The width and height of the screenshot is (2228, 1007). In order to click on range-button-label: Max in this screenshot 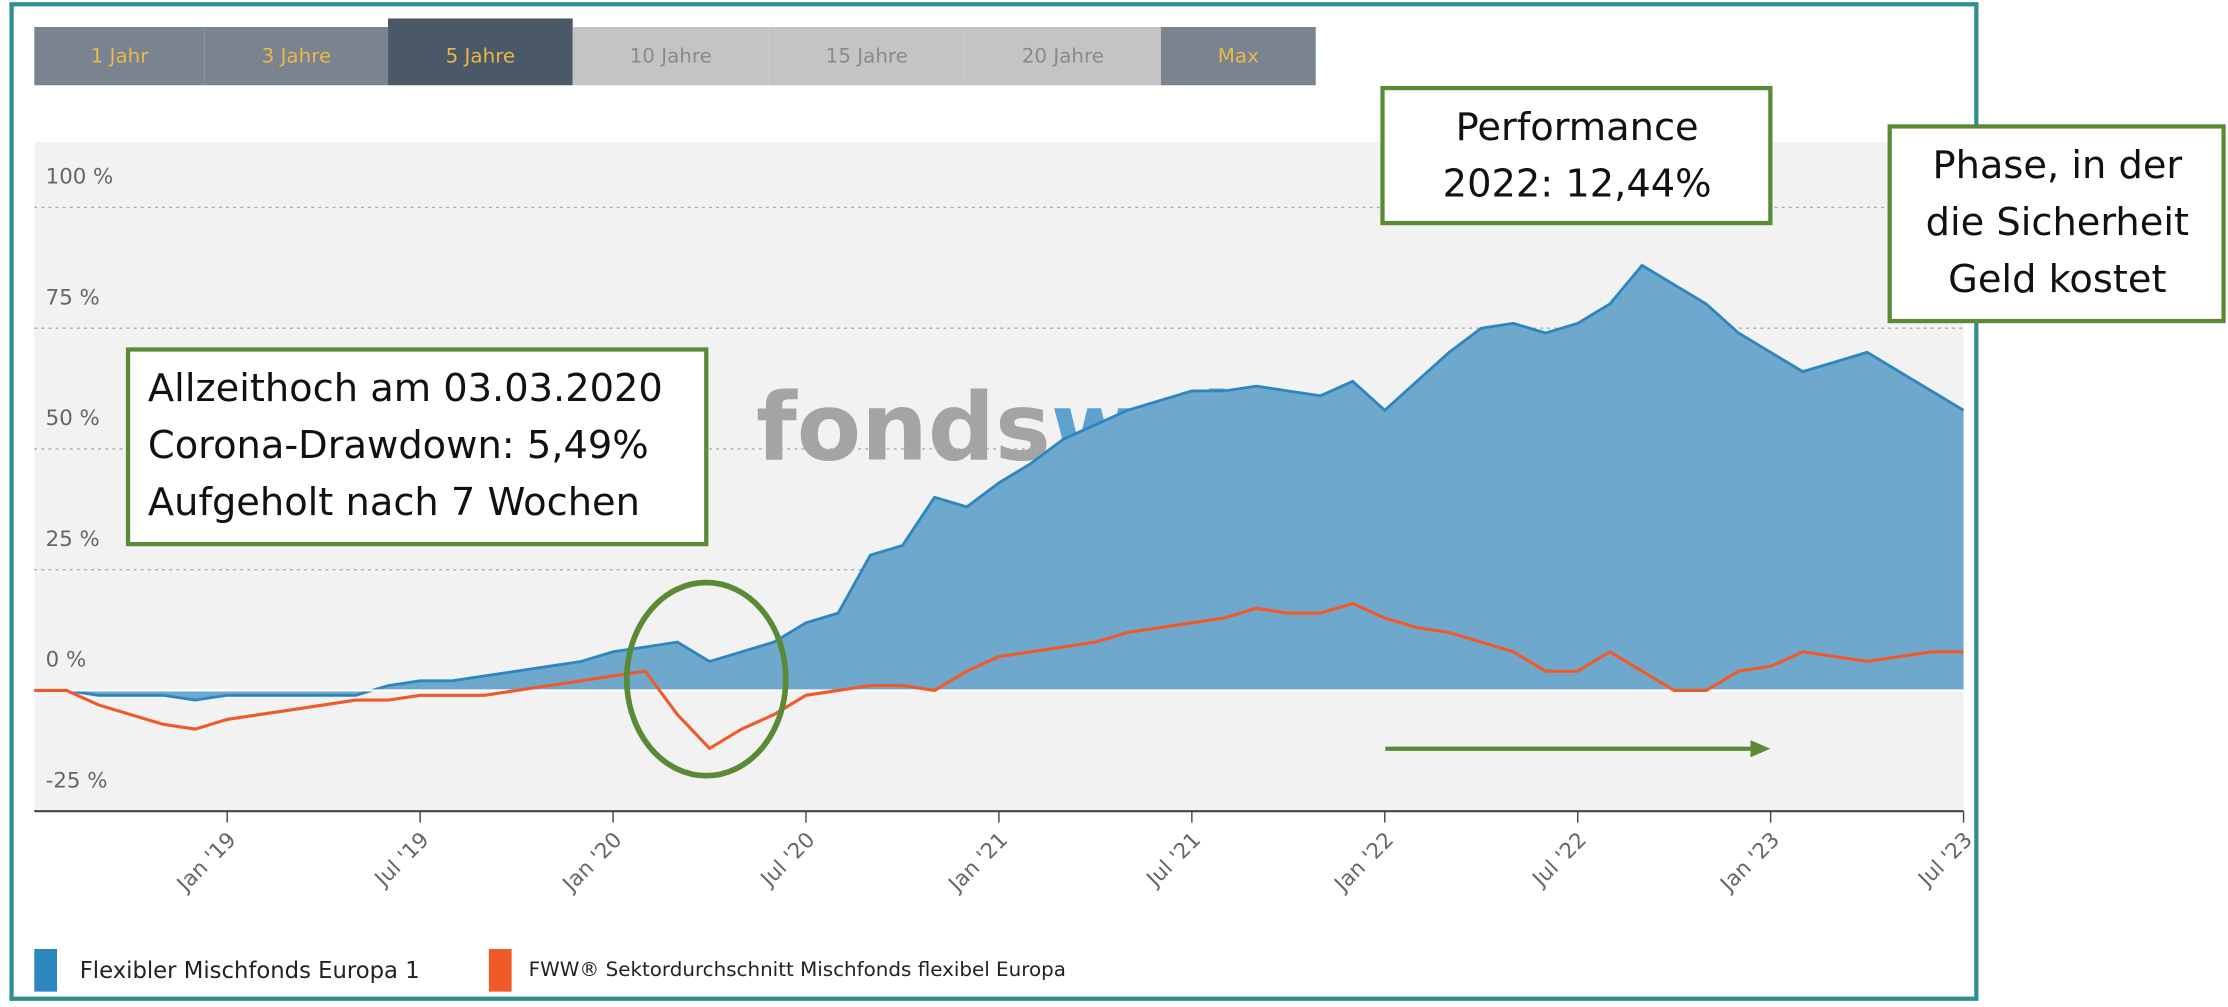, I will do `click(1238, 55)`.